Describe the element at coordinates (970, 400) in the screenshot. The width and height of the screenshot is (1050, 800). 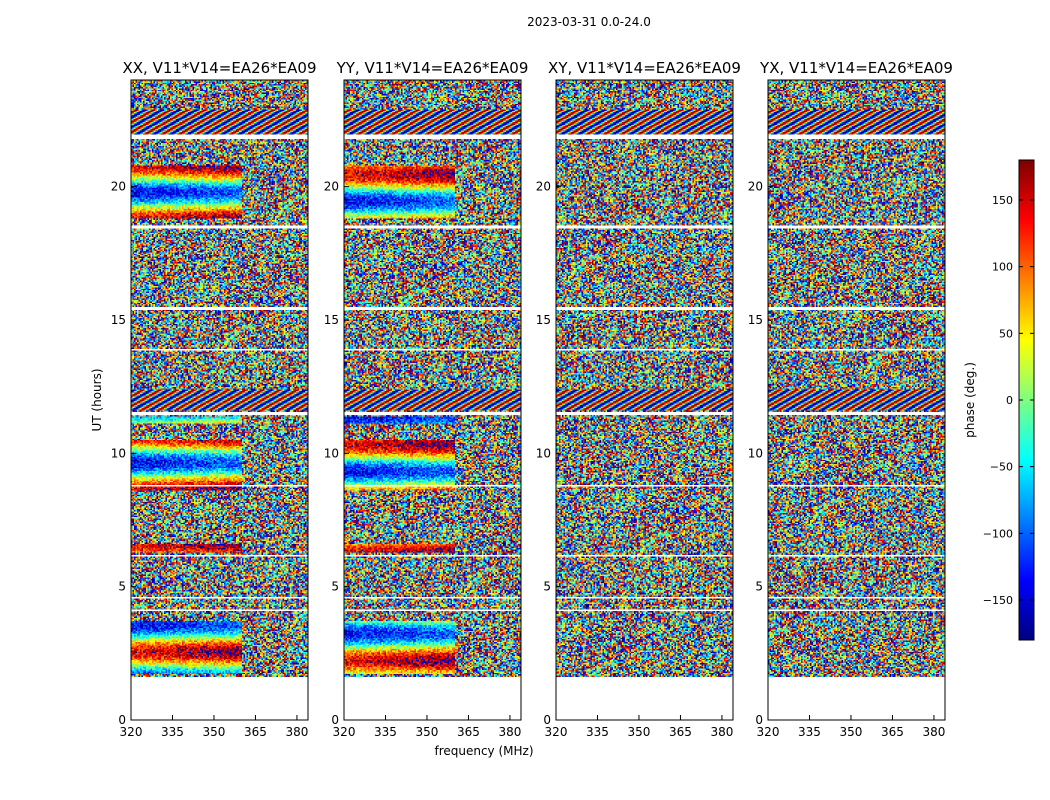
I see `colorbar-label: phase (deg.)` at that location.